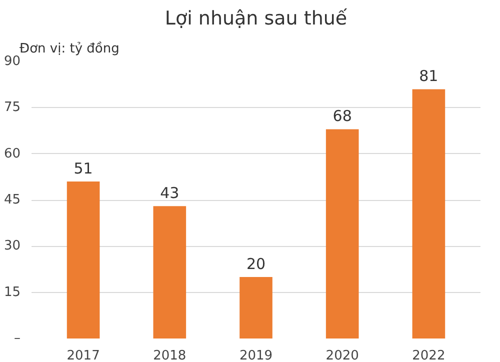 This screenshot has height=362, width=500. Describe the element at coordinates (342, 355) in the screenshot. I see `x-tick-label: 2020` at that location.